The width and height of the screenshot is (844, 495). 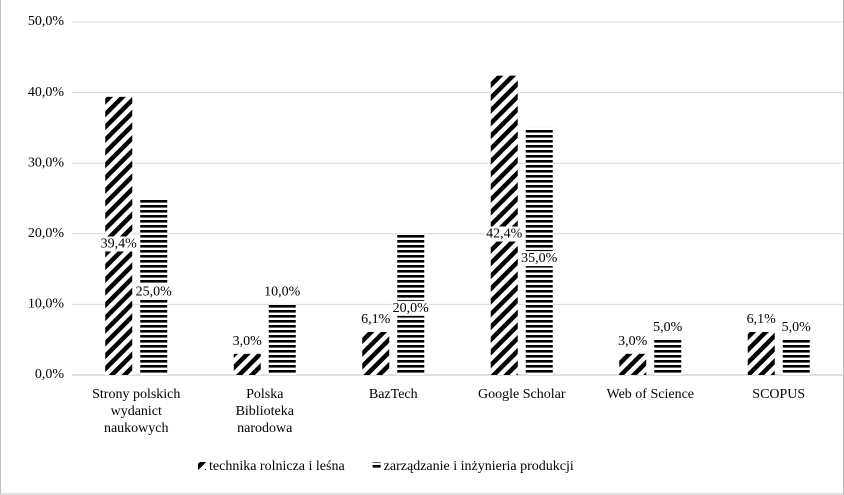 What do you see at coordinates (265, 411) in the screenshot?
I see `x-tick-label: Polska Biblioteka narodowa` at bounding box center [265, 411].